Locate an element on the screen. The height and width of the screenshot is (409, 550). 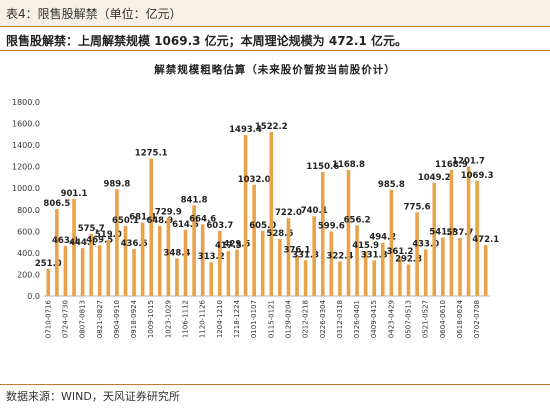
x-tick-label: 0918-0924 is located at coordinates (134, 318).